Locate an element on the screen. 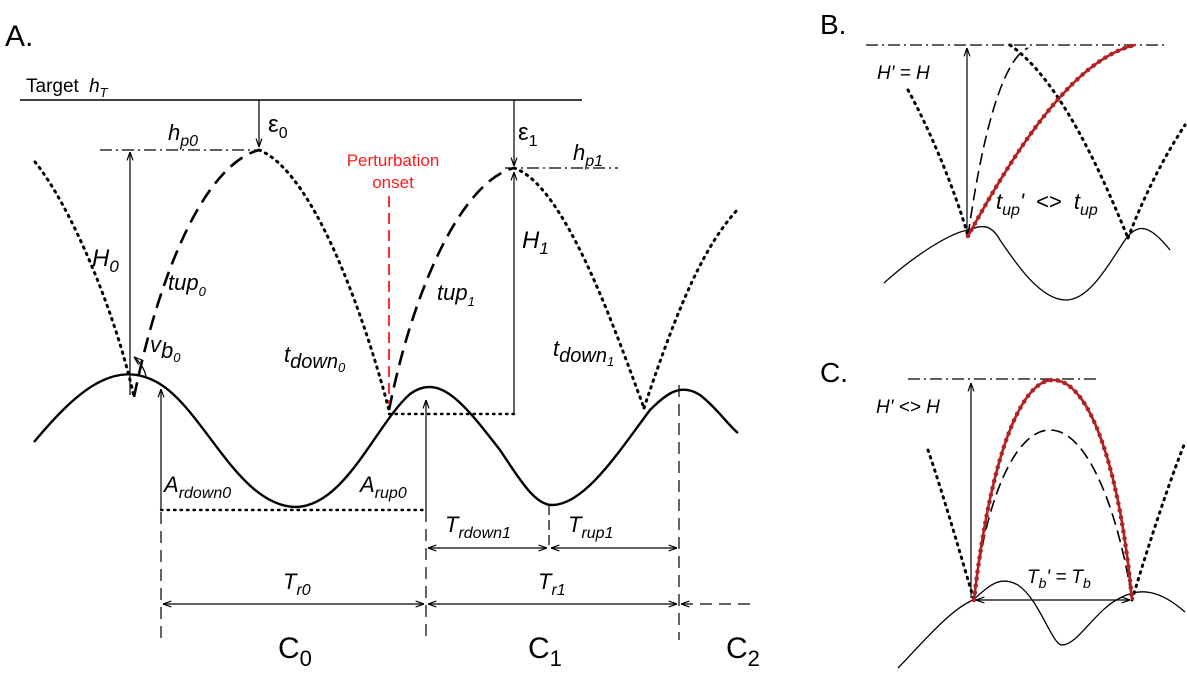 The height and width of the screenshot is (675, 1187). panel-b-tag: B. is located at coordinates (833, 24).